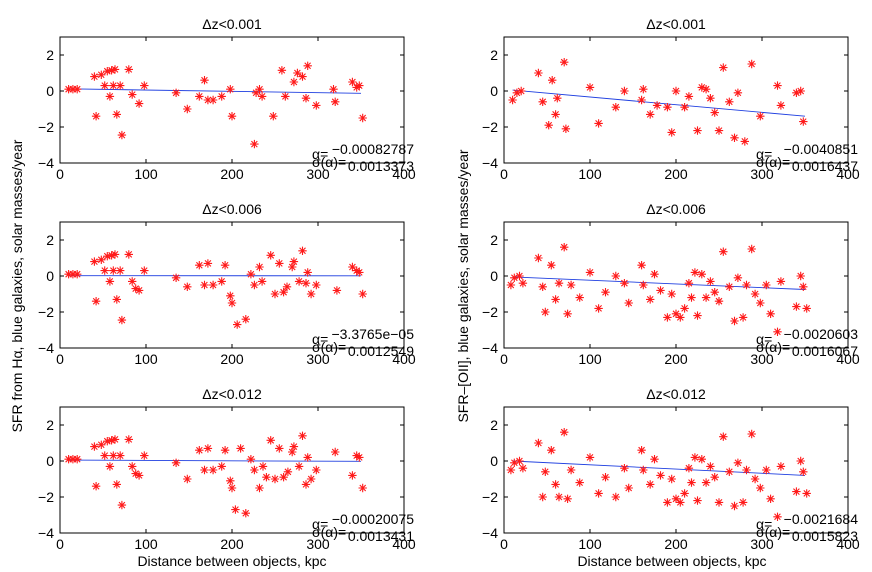  Describe the element at coordinates (320, 154) in the screenshot. I see `alpha-label: α=` at that location.